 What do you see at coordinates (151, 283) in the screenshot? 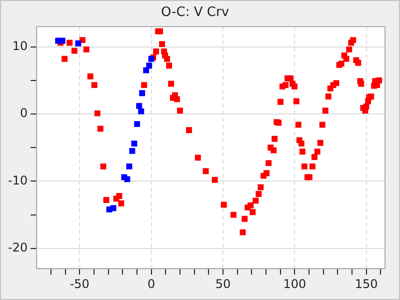
I see `x-tick-label: 0` at bounding box center [151, 283].